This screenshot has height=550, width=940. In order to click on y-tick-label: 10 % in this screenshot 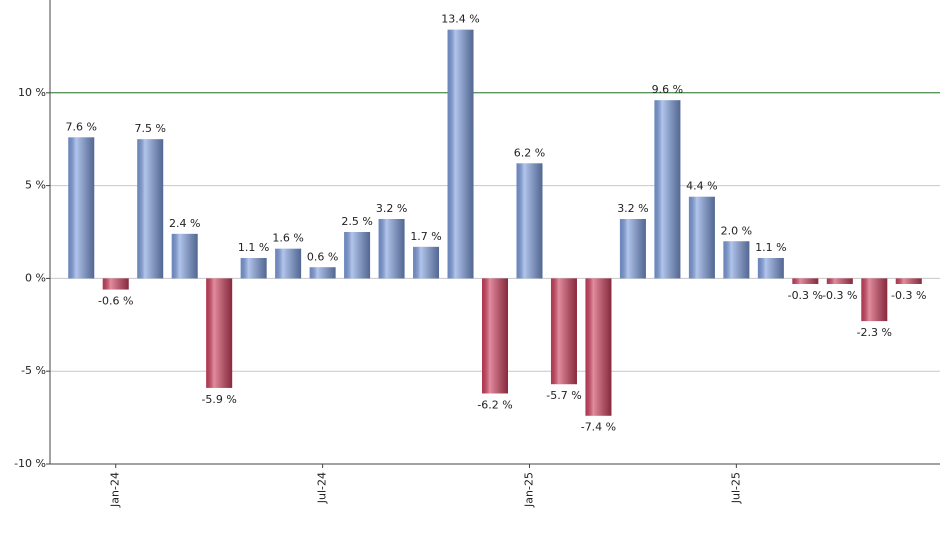, I will do `click(32, 92)`.